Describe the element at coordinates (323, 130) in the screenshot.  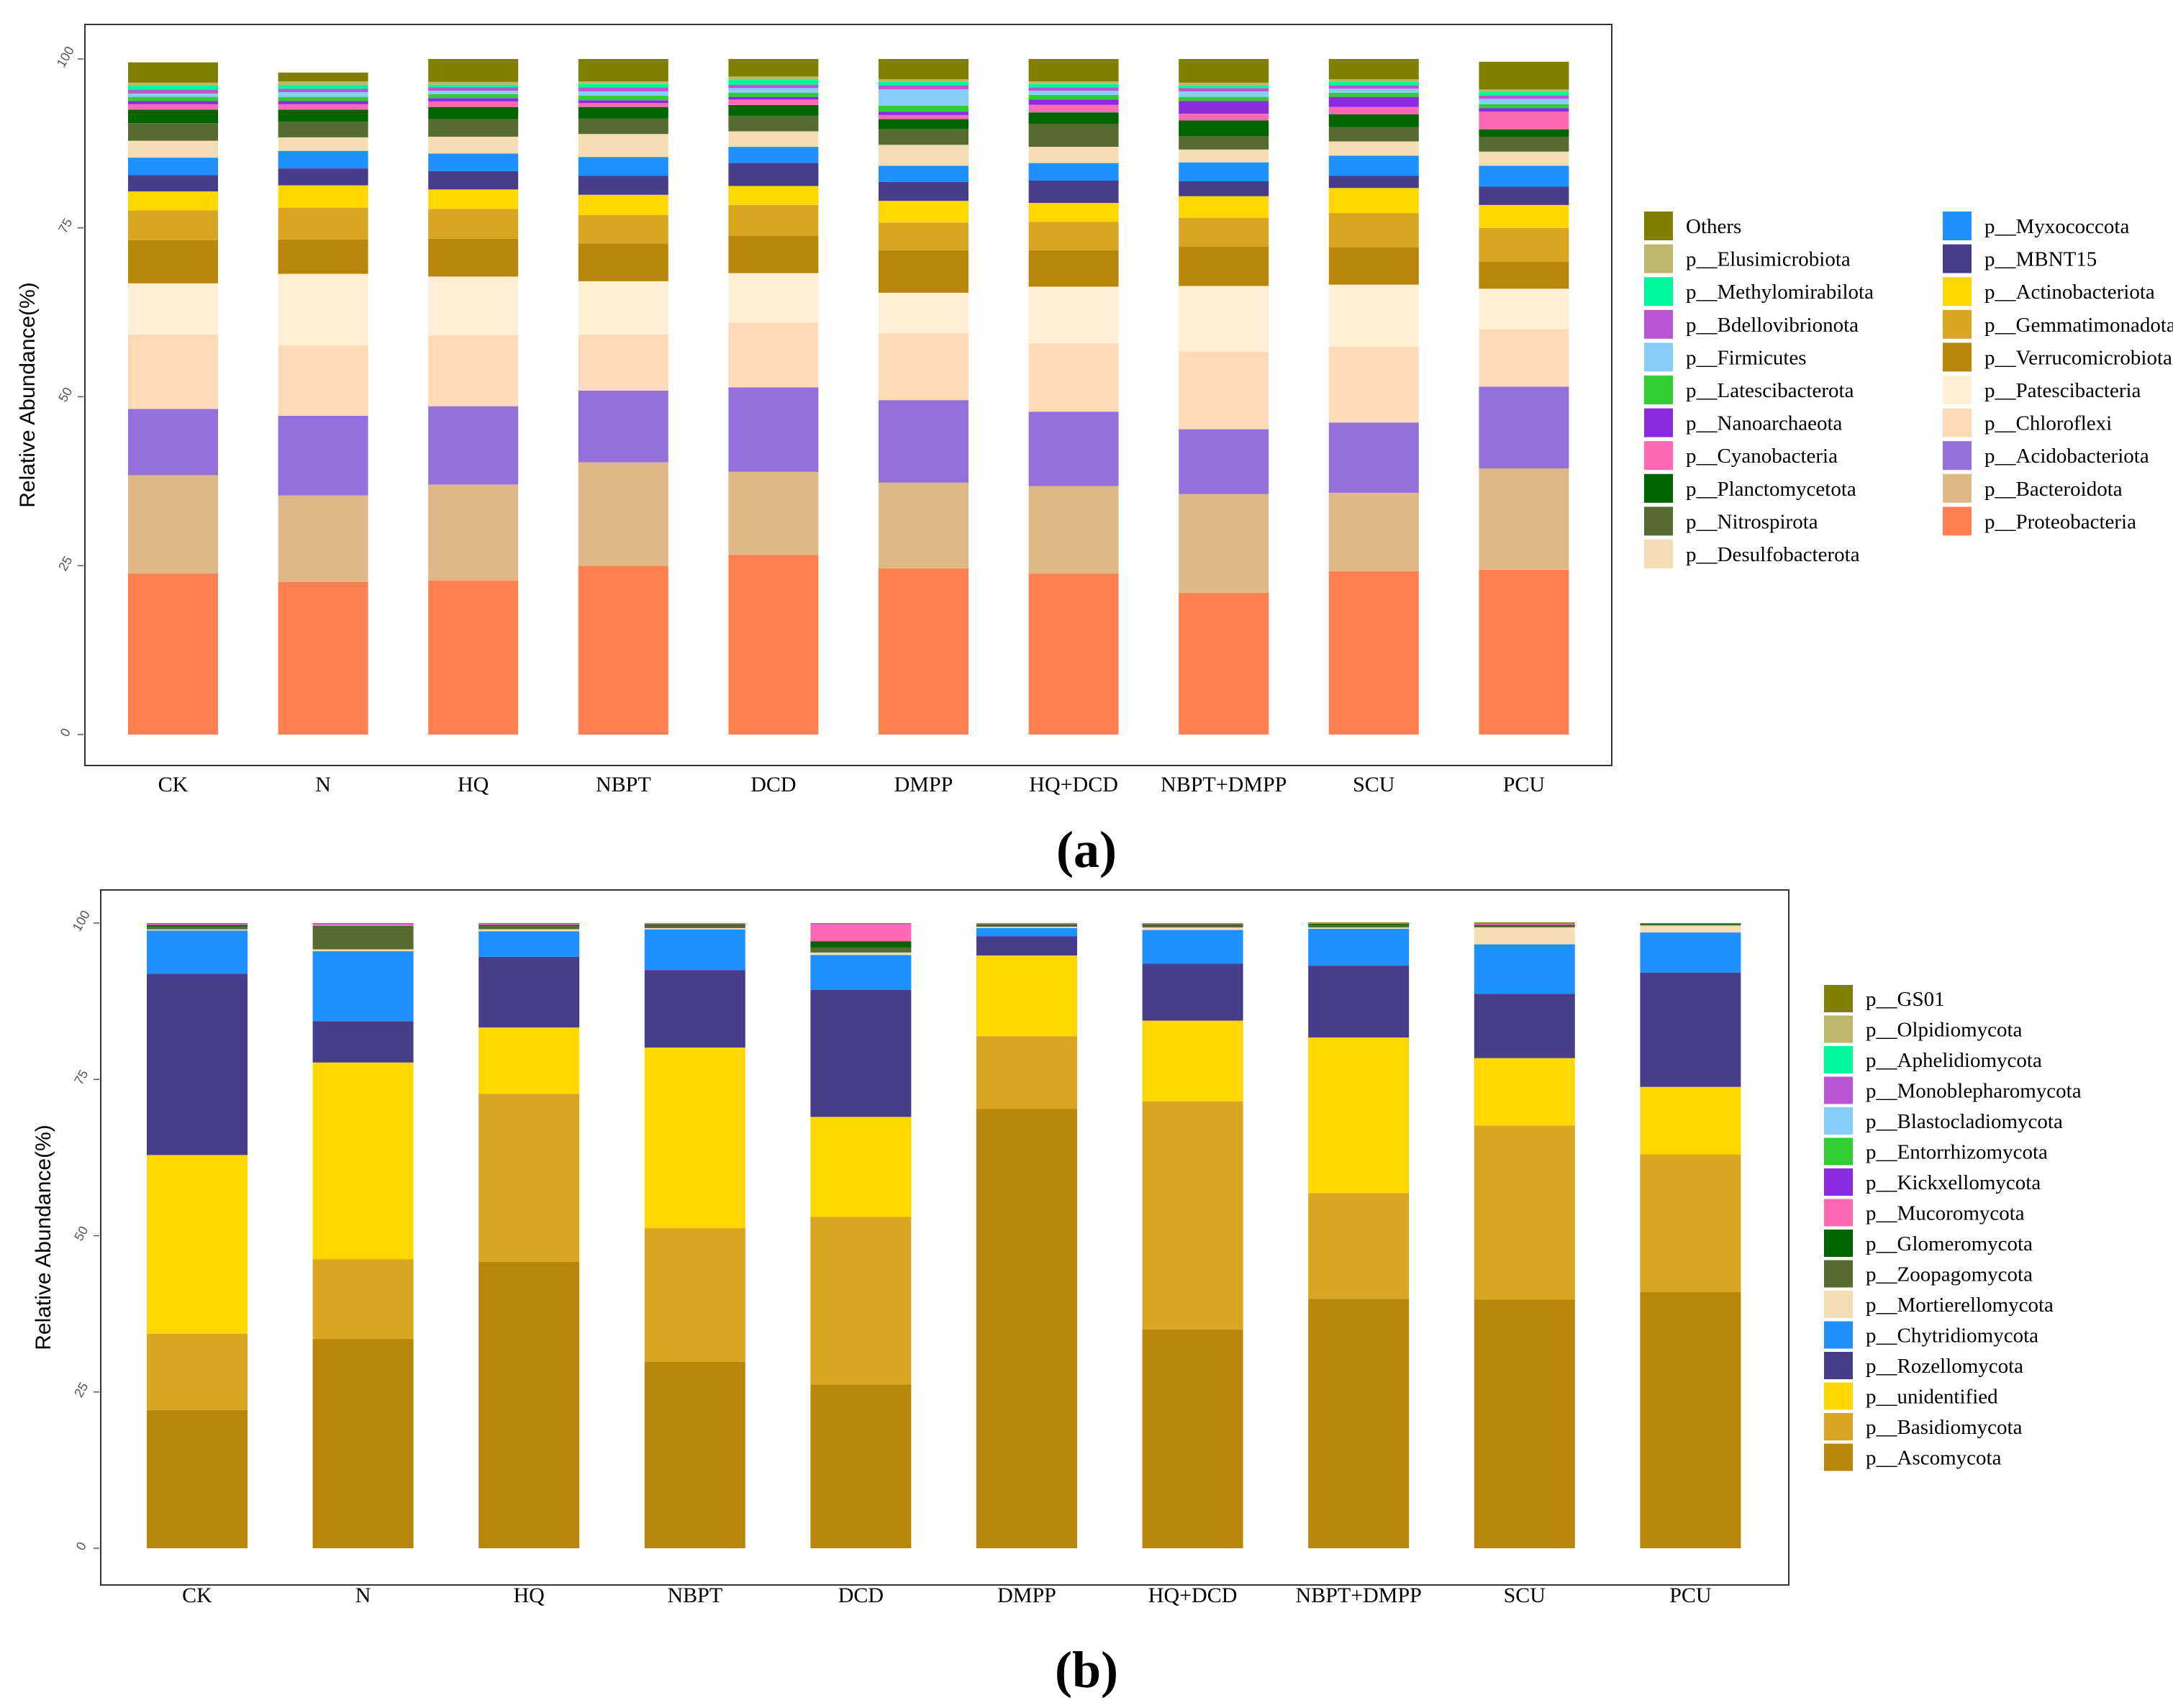
I see `panel-a-bar-n-p-nitrospirota` at that location.